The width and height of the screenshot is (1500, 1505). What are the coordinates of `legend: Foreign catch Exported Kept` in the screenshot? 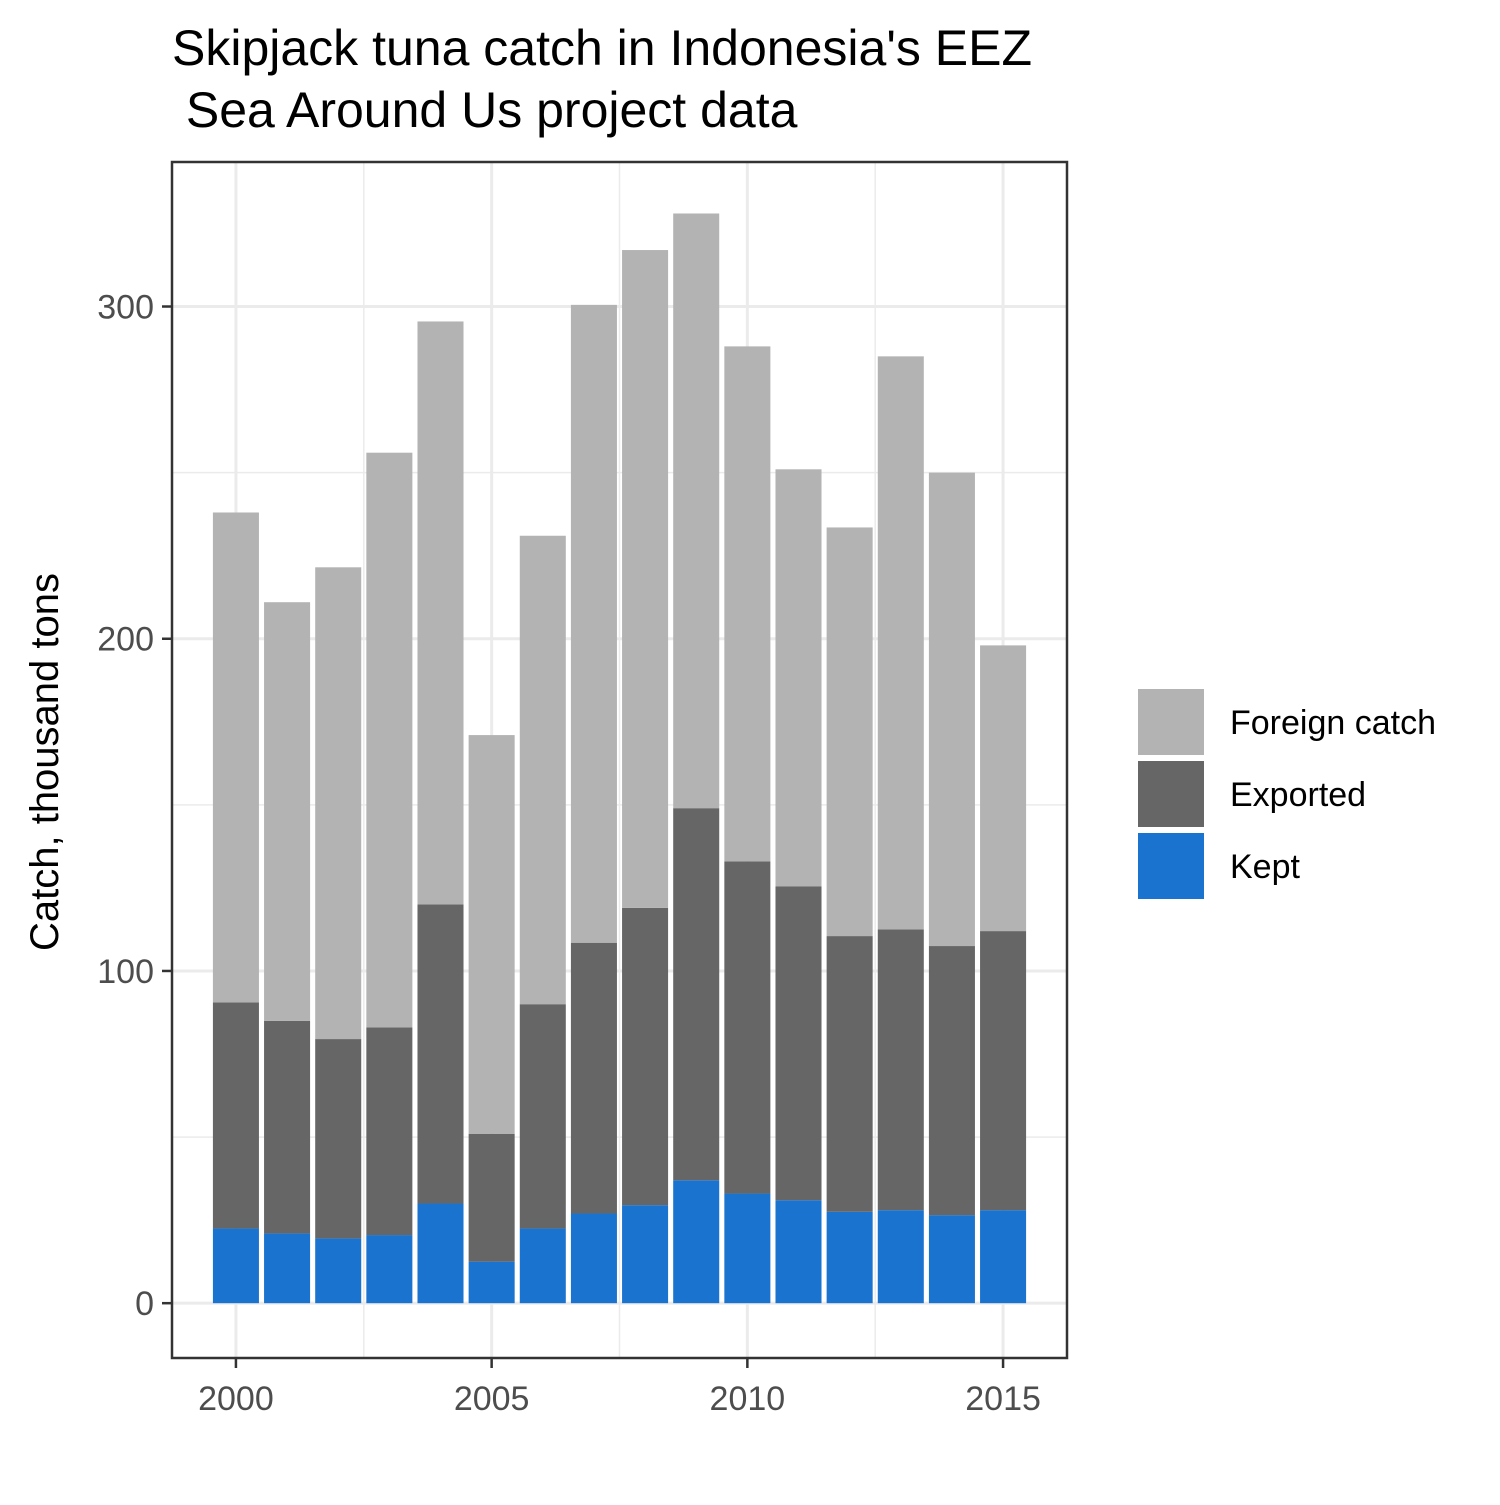 It's located at (1287, 794).